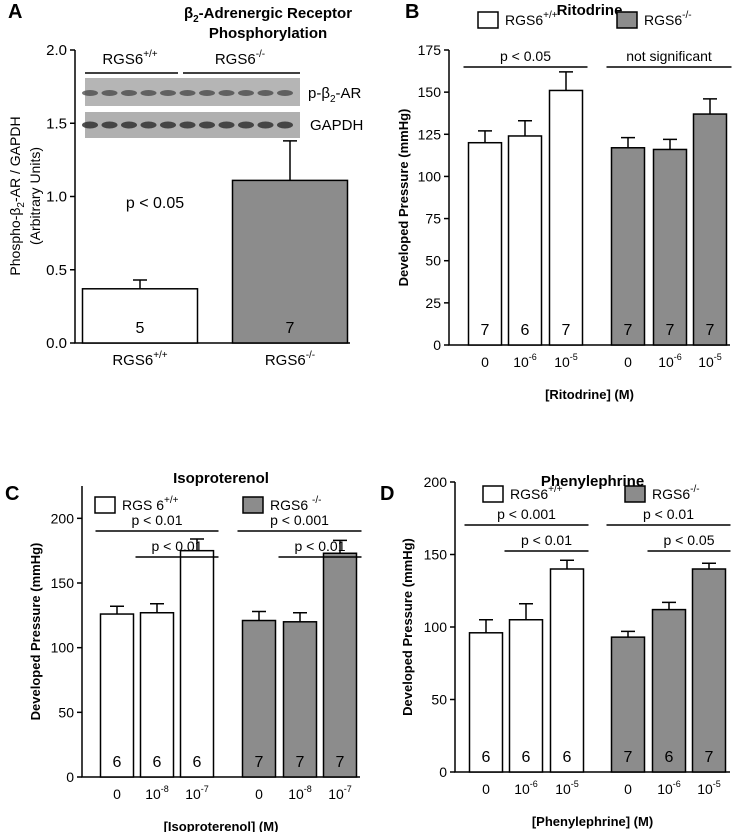  I want to click on x-tick-label: 10⁻⁵, so click(709, 788).